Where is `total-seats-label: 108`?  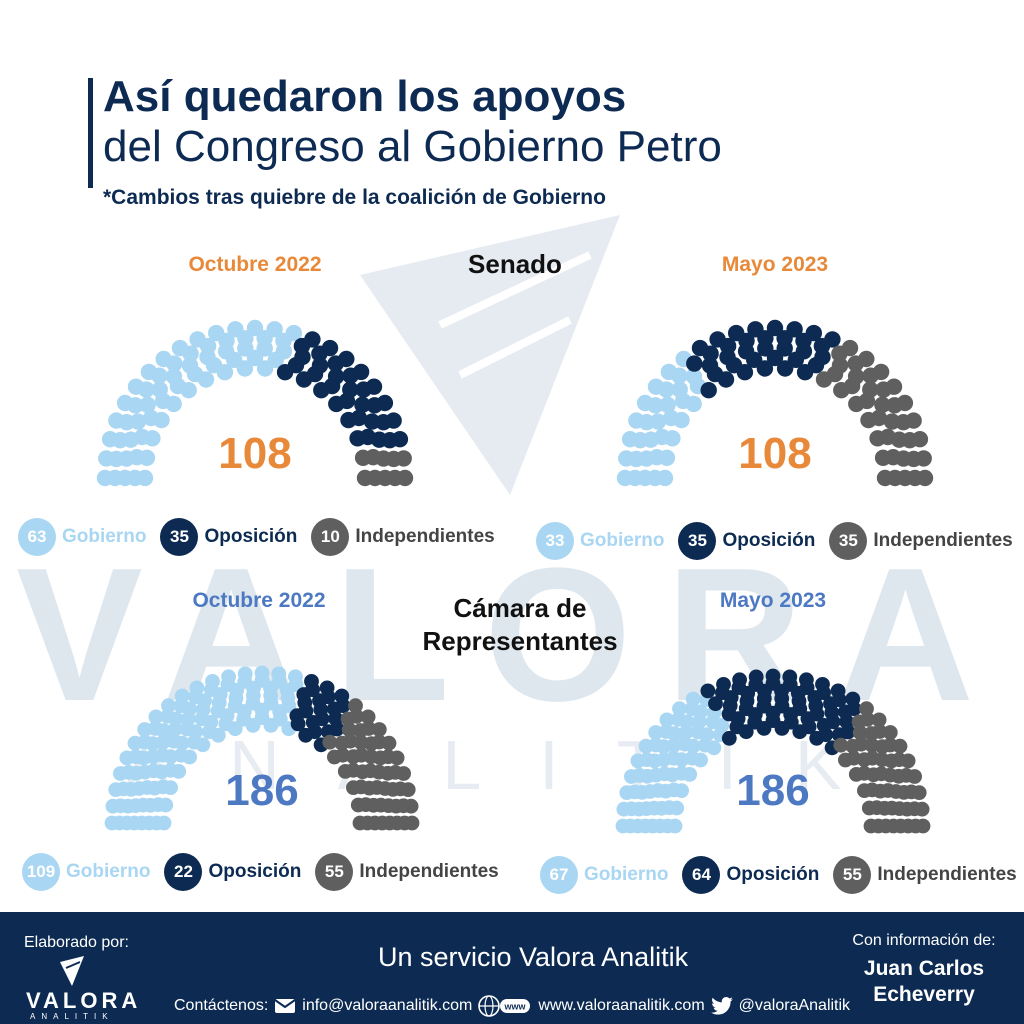
total-seats-label: 108 is located at coordinates (774, 453).